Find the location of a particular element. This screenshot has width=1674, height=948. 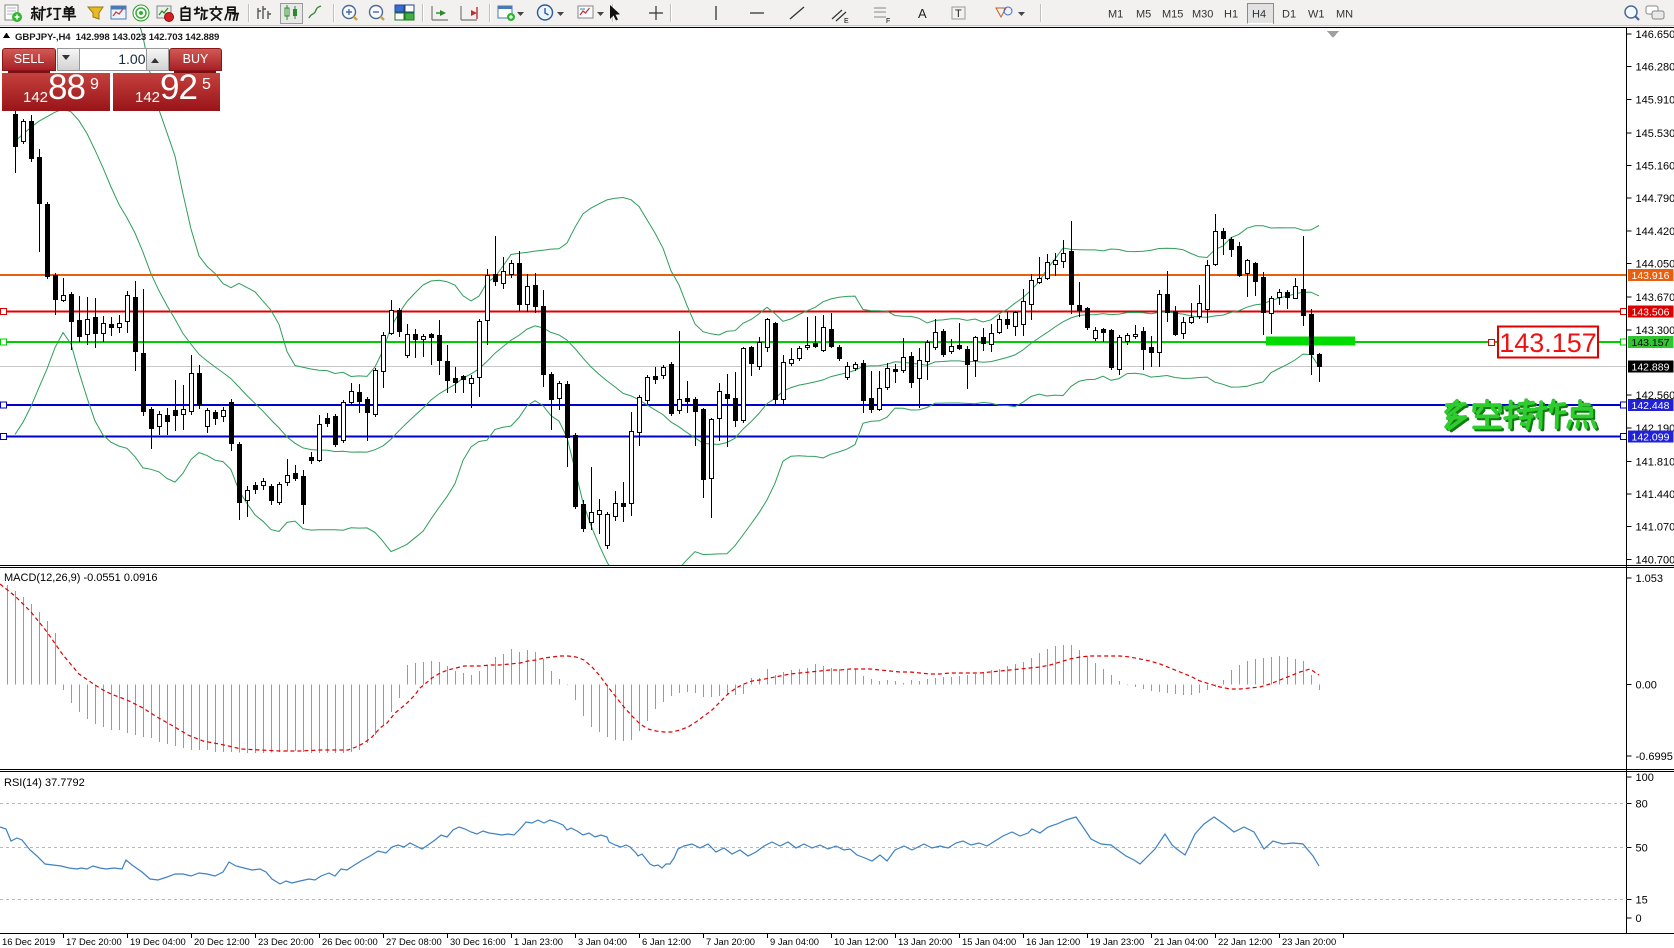

svg-text: 142.889 is located at coordinates (1651, 368).